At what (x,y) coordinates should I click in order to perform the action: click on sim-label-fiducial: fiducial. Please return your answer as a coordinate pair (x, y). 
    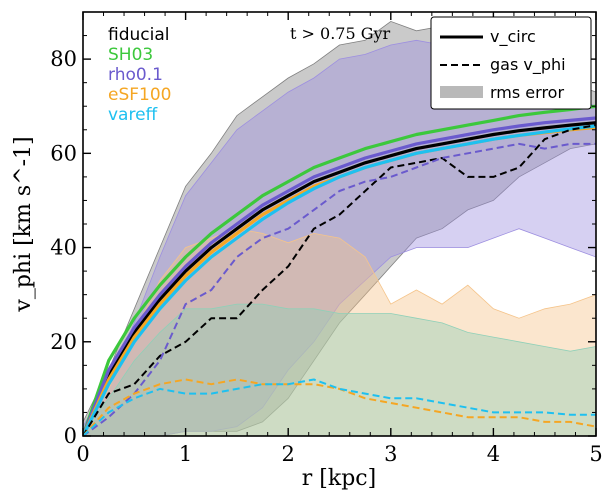
    Looking at the image, I should click on (138, 35).